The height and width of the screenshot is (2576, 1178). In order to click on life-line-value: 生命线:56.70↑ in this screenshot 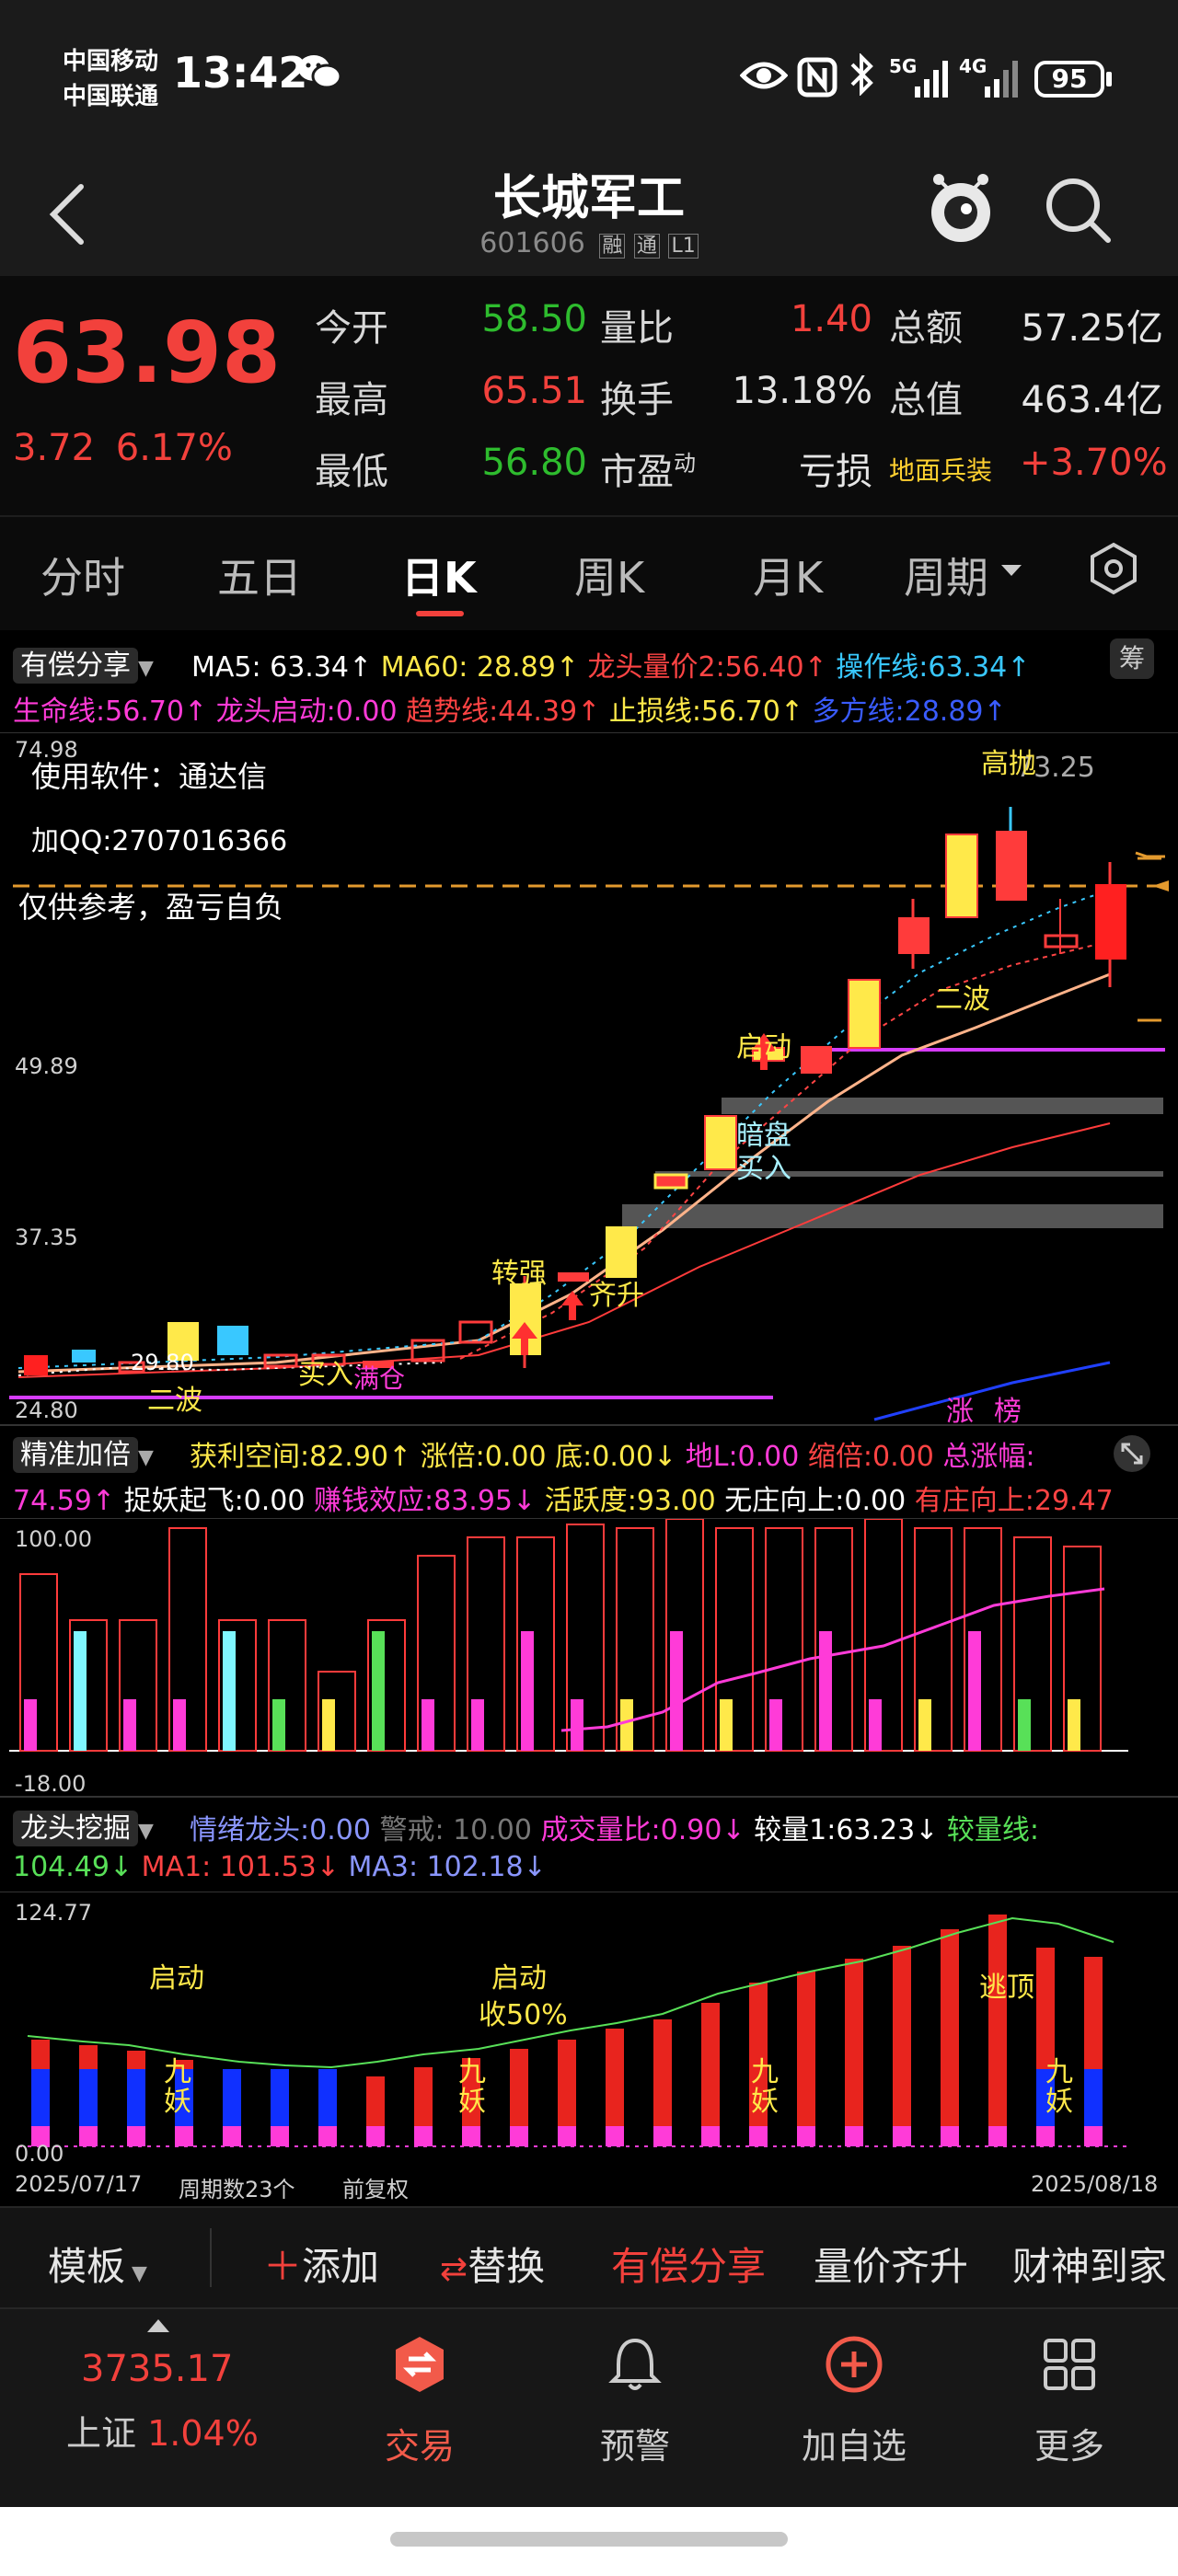, I will do `click(110, 712)`.